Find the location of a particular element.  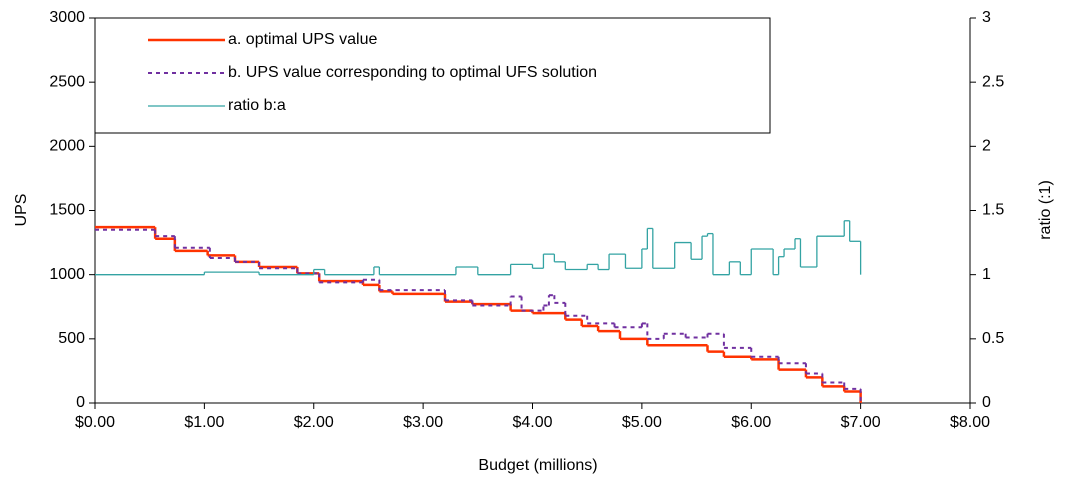

y2-axis-title: ratio (:1) is located at coordinates (1045, 210).